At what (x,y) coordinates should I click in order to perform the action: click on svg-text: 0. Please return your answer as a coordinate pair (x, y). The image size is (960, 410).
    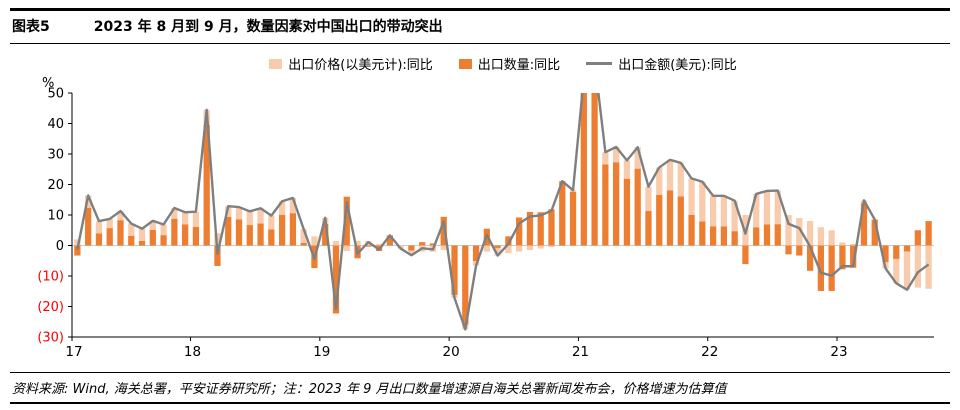
    Looking at the image, I should click on (60, 246).